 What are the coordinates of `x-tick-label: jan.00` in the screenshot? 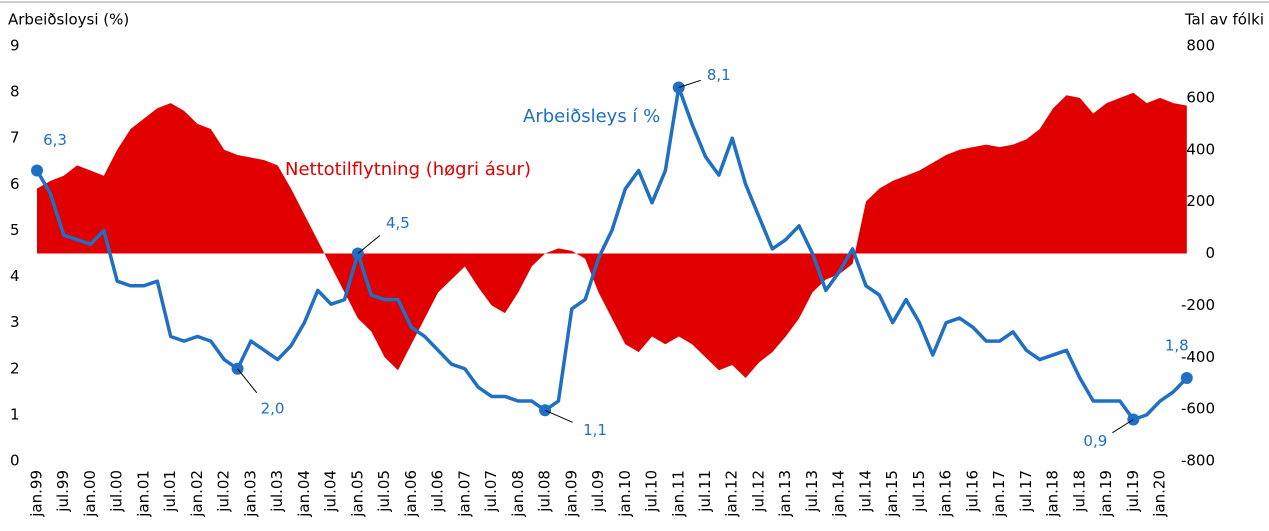 It's located at (90, 494).